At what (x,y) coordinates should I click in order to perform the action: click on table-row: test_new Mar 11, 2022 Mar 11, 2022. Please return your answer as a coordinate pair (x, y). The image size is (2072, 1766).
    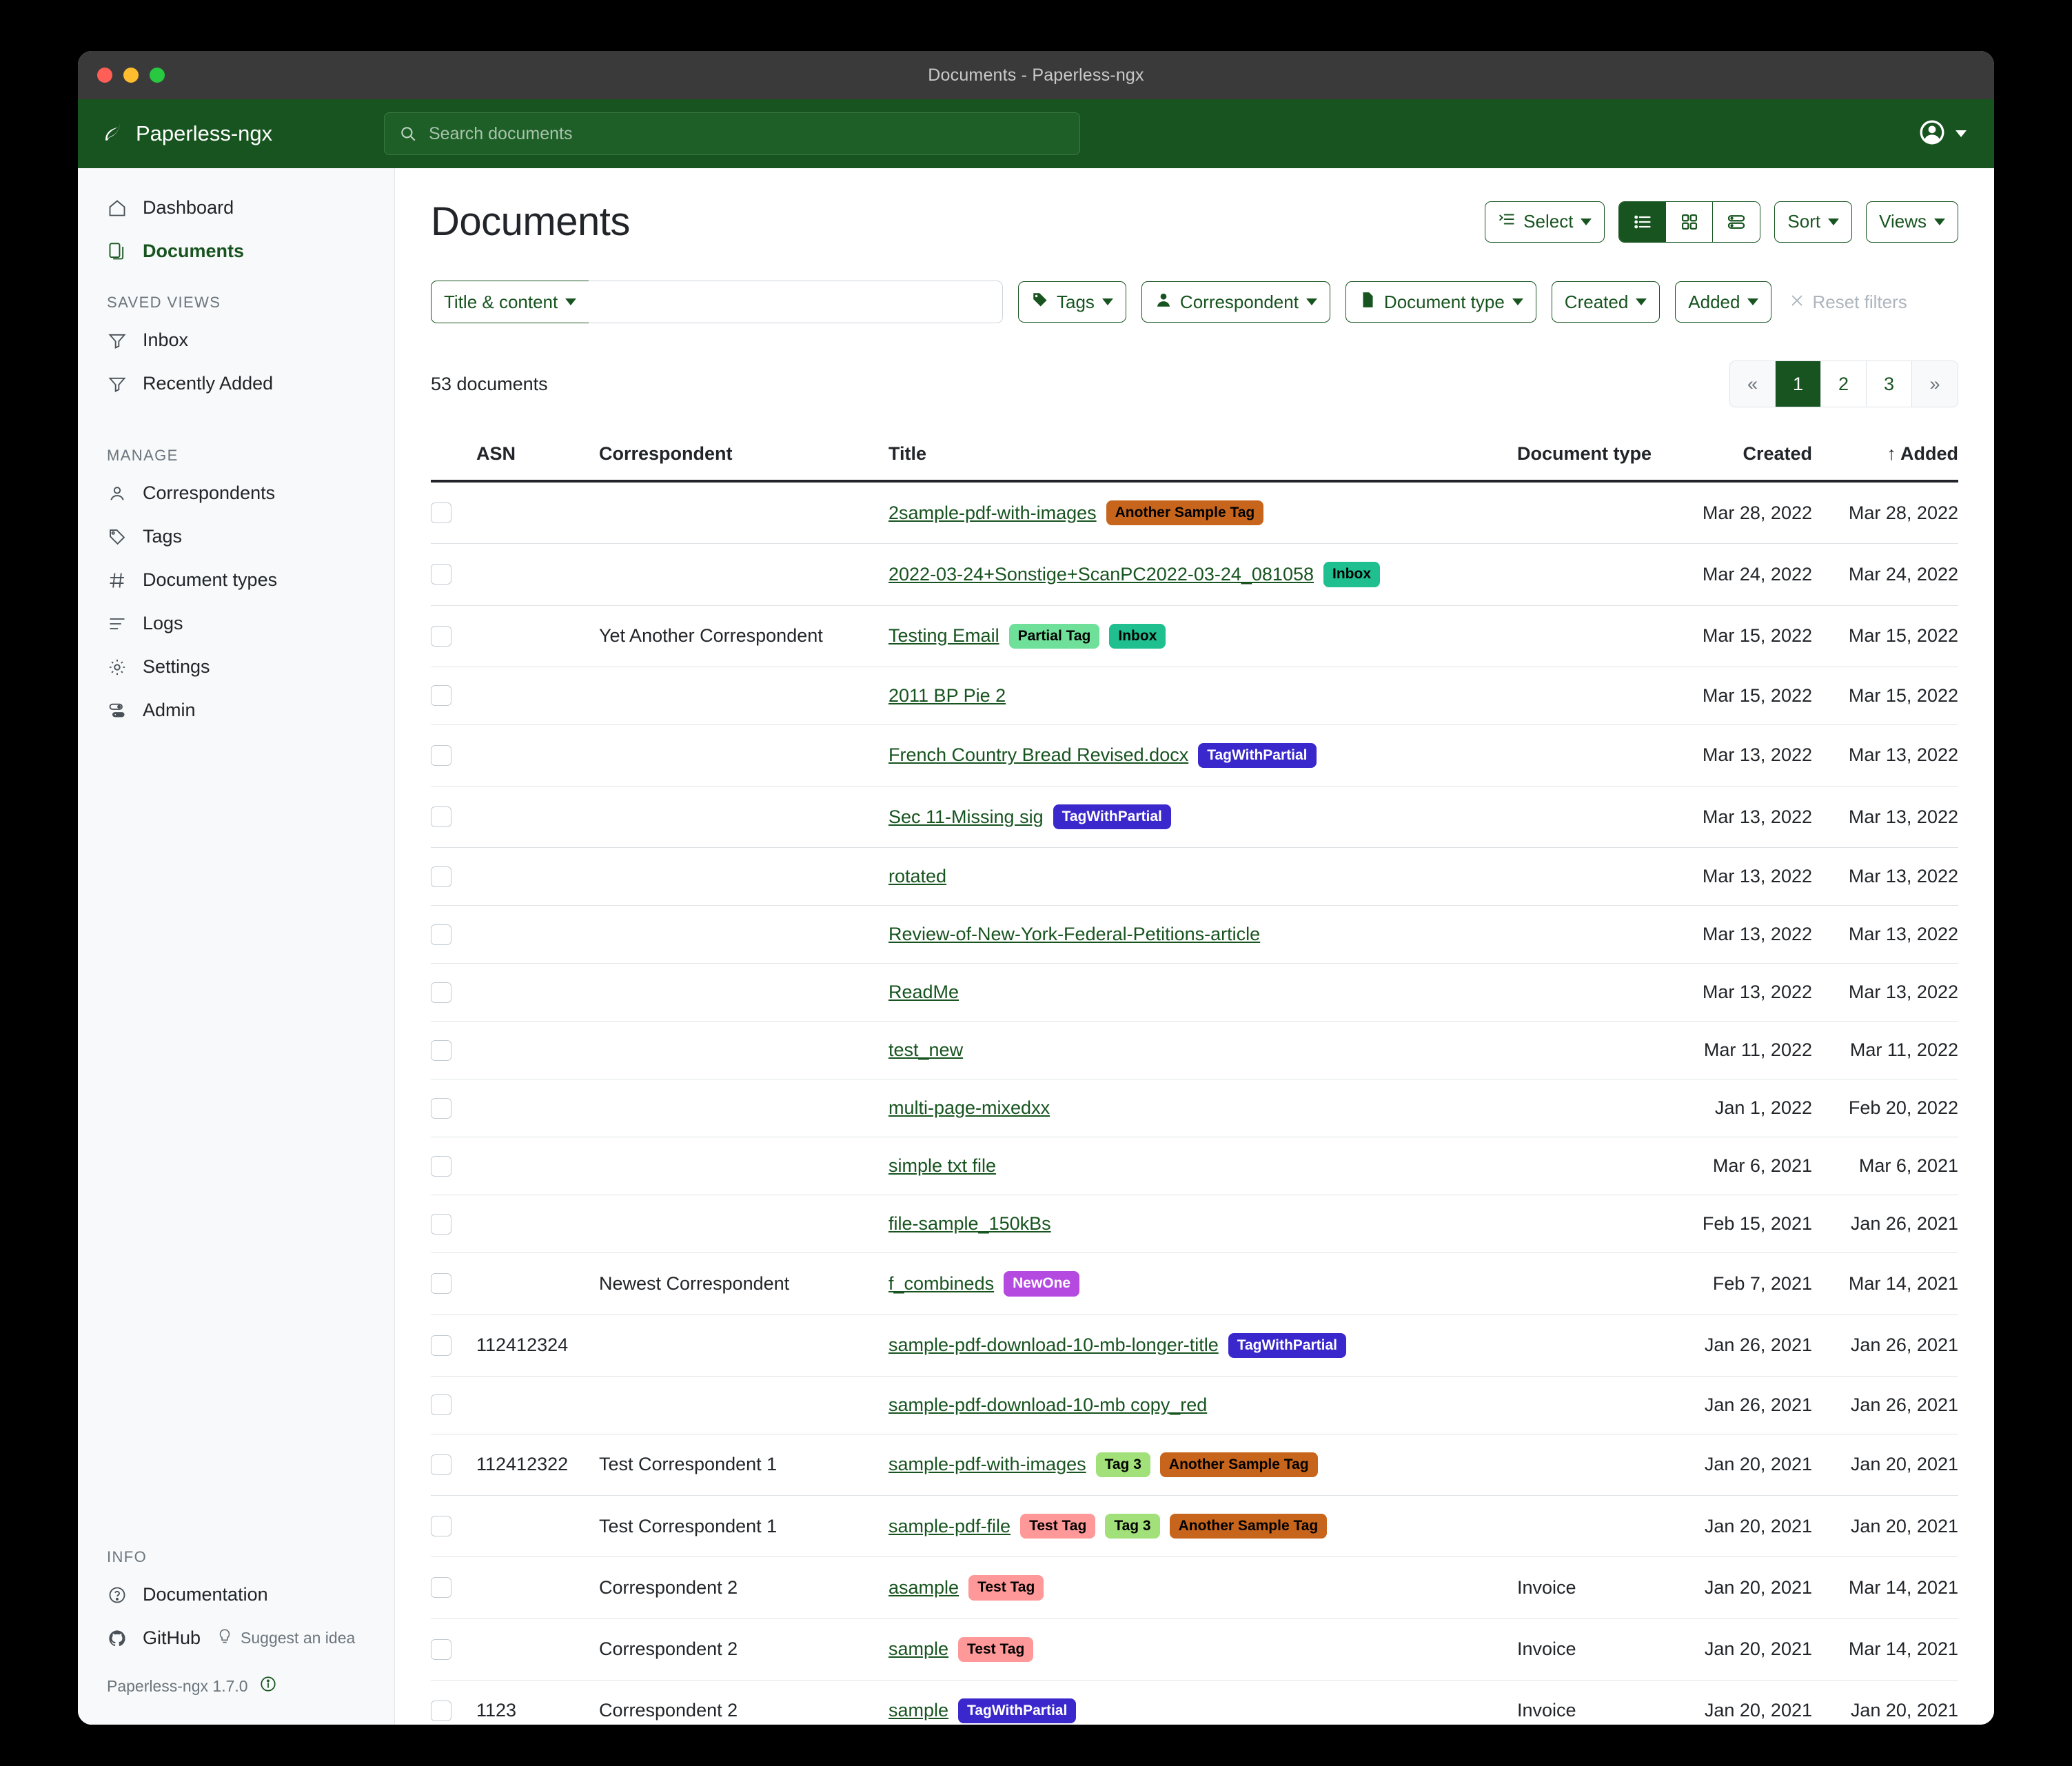
    Looking at the image, I should click on (1194, 1050).